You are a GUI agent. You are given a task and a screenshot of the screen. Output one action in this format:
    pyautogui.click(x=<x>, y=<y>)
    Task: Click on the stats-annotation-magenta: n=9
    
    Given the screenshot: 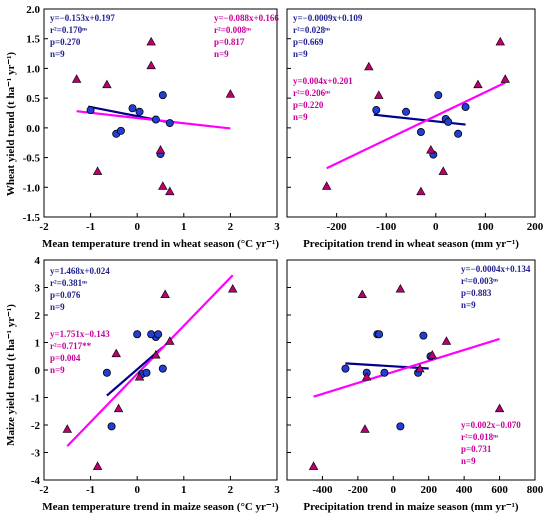 What is the action you would take?
    pyautogui.click(x=57, y=370)
    